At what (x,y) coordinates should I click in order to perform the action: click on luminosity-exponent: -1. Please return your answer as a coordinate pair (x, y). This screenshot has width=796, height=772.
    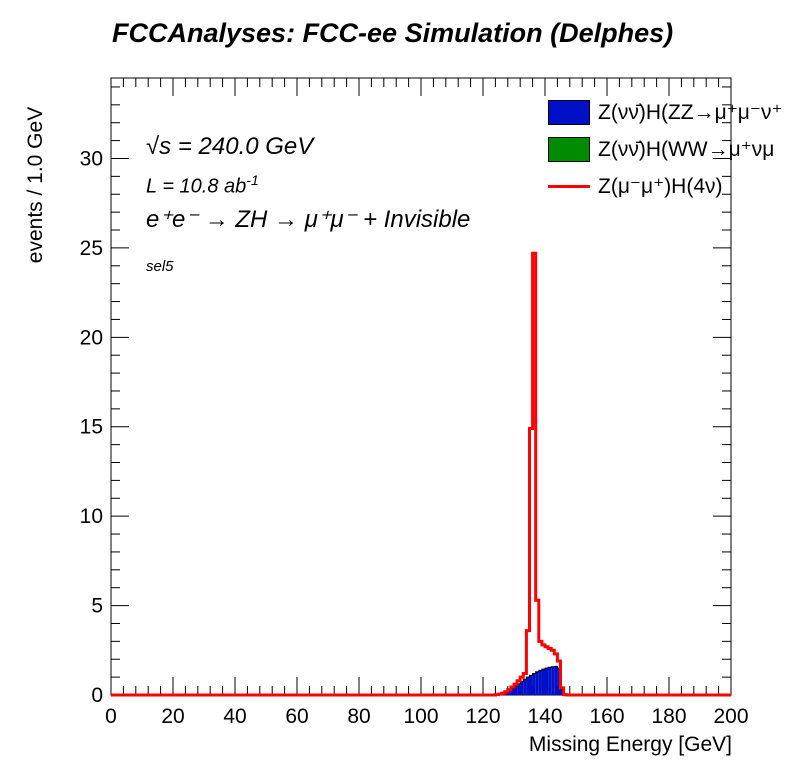
    Looking at the image, I should click on (252, 180).